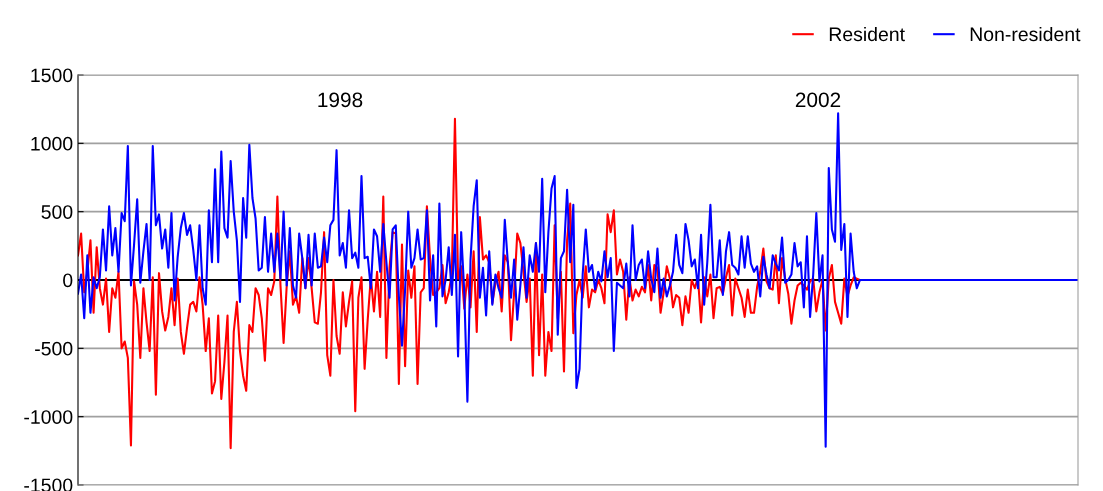  I want to click on legend-label: Resident, so click(867, 34).